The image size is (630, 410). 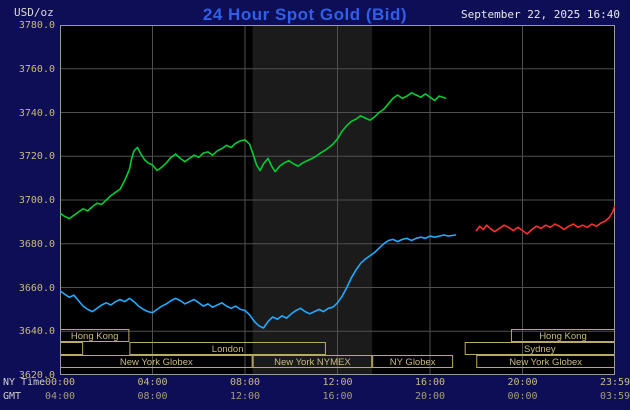 What do you see at coordinates (430, 382) in the screenshot?
I see `x-tick-ny-time: 16:00` at bounding box center [430, 382].